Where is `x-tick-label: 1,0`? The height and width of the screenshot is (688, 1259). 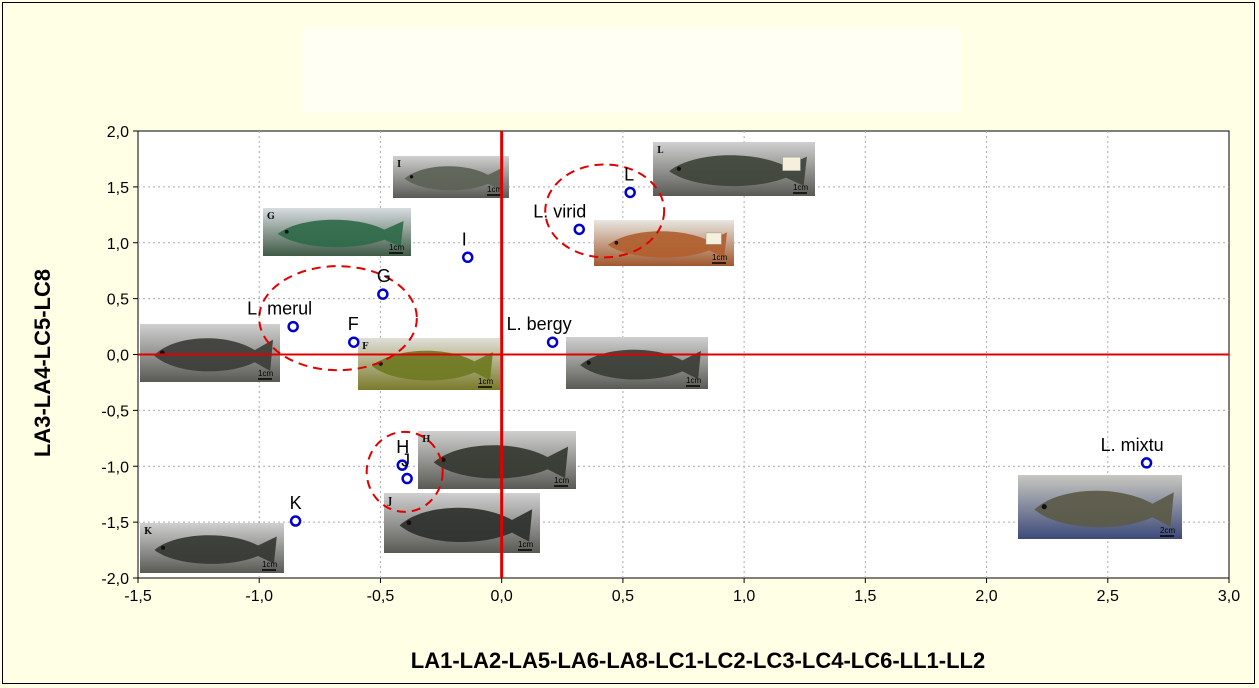 x-tick-label: 1,0 is located at coordinates (744, 596).